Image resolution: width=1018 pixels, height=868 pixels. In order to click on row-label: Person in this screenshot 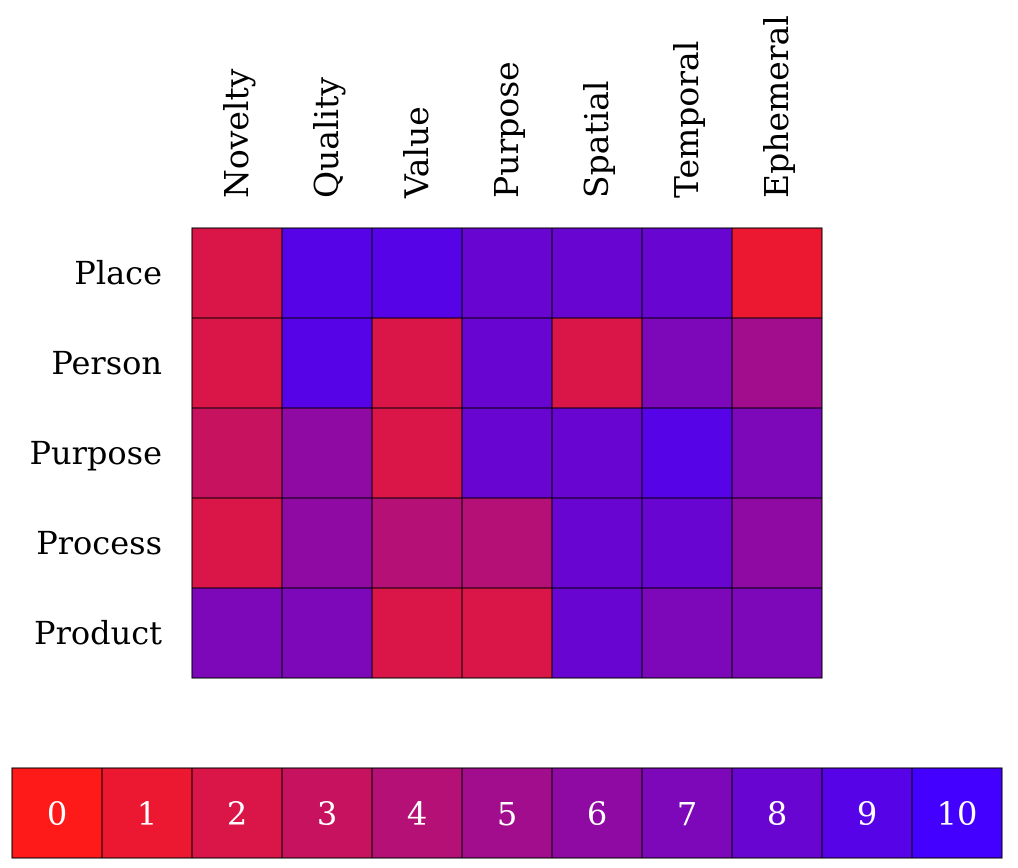, I will do `click(106, 363)`.